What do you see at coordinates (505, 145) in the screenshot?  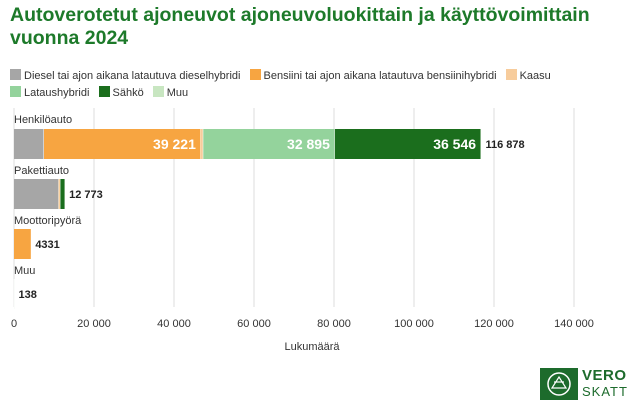 I see `total-label: 116 878` at bounding box center [505, 145].